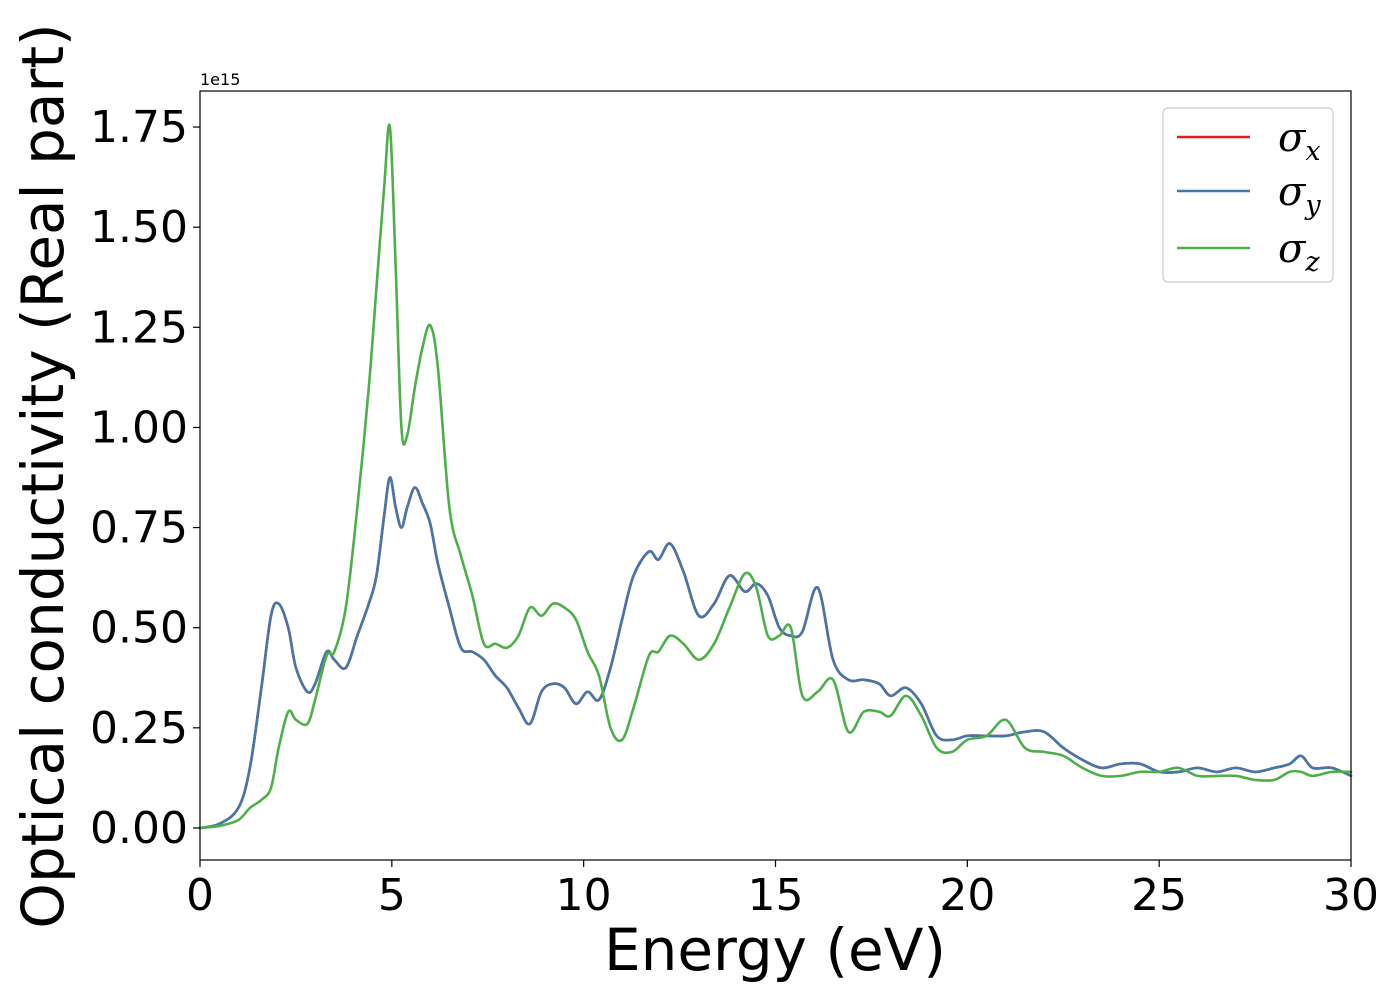 This screenshot has width=1400, height=1000. What do you see at coordinates (139, 327) in the screenshot?
I see `y-tick-label: 1.25` at bounding box center [139, 327].